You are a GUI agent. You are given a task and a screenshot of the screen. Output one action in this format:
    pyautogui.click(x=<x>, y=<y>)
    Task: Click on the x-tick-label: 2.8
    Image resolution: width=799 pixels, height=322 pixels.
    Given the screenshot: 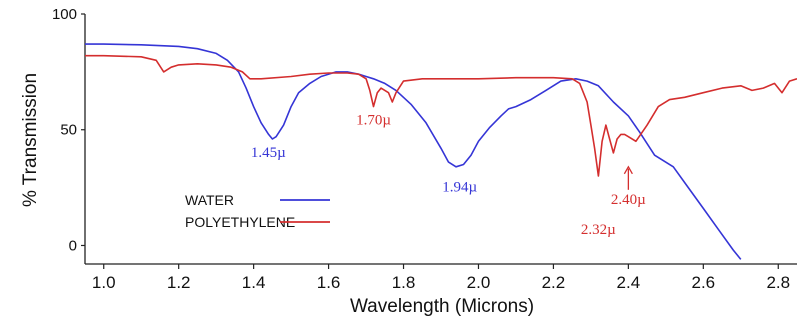 What is the action you would take?
    pyautogui.click(x=778, y=282)
    